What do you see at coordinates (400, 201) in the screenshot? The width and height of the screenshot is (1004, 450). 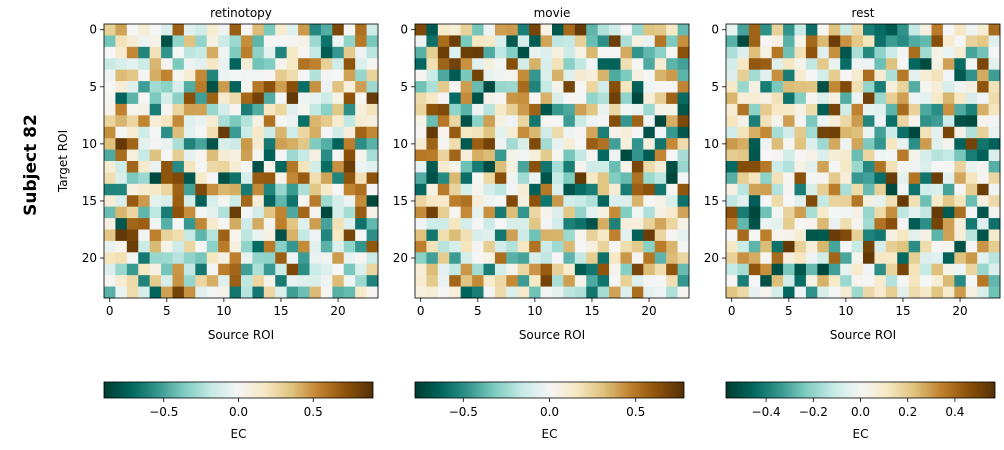 I see `y-tick-label: 15` at bounding box center [400, 201].